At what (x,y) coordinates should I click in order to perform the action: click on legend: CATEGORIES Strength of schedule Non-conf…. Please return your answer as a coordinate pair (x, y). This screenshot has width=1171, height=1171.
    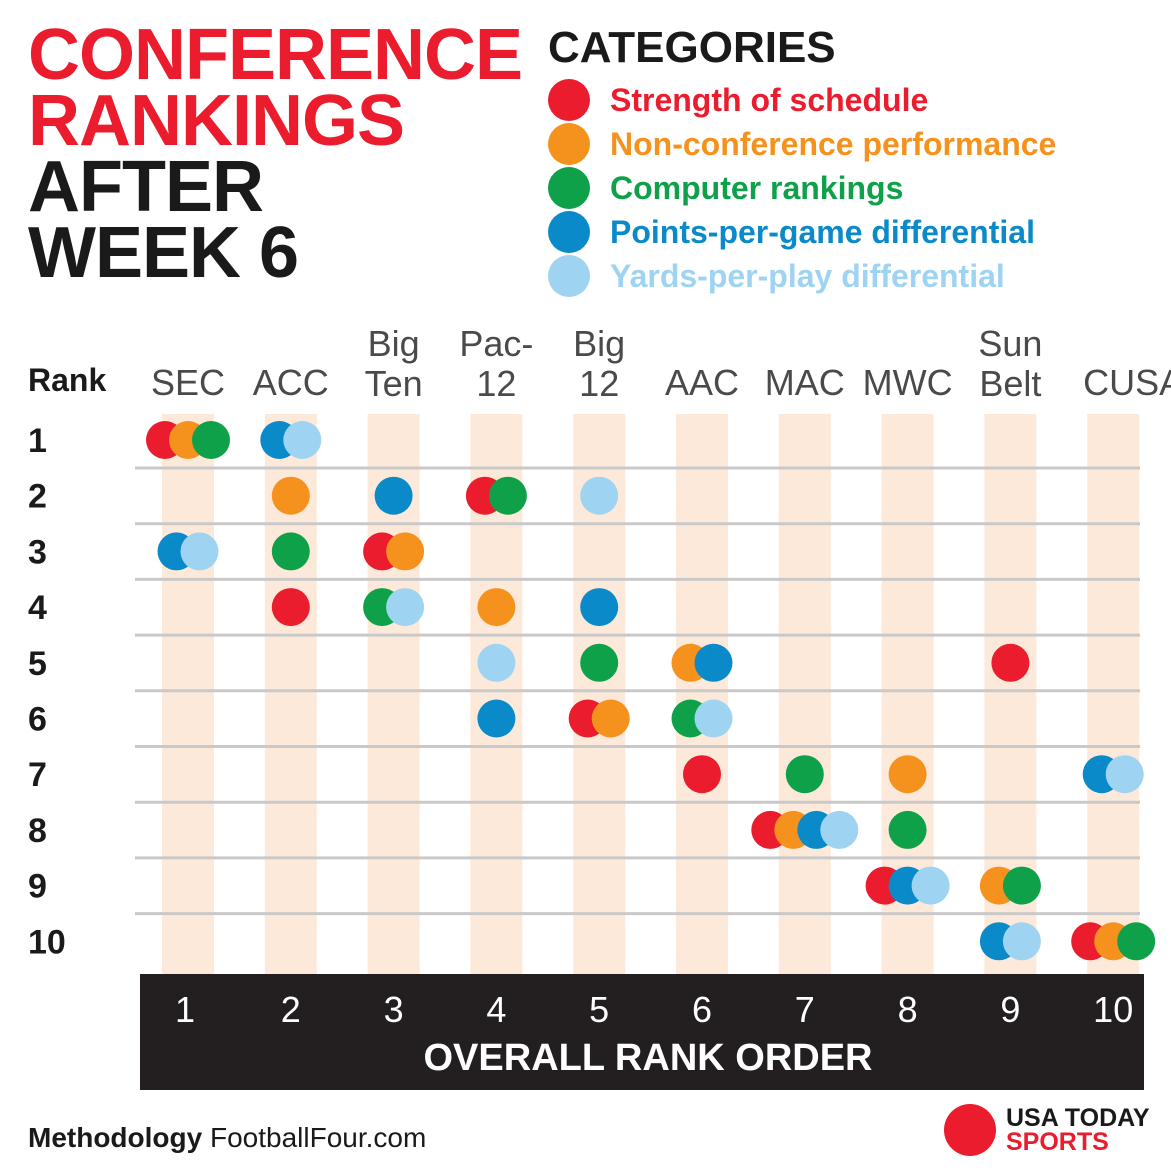
    Looking at the image, I should click on (802, 162).